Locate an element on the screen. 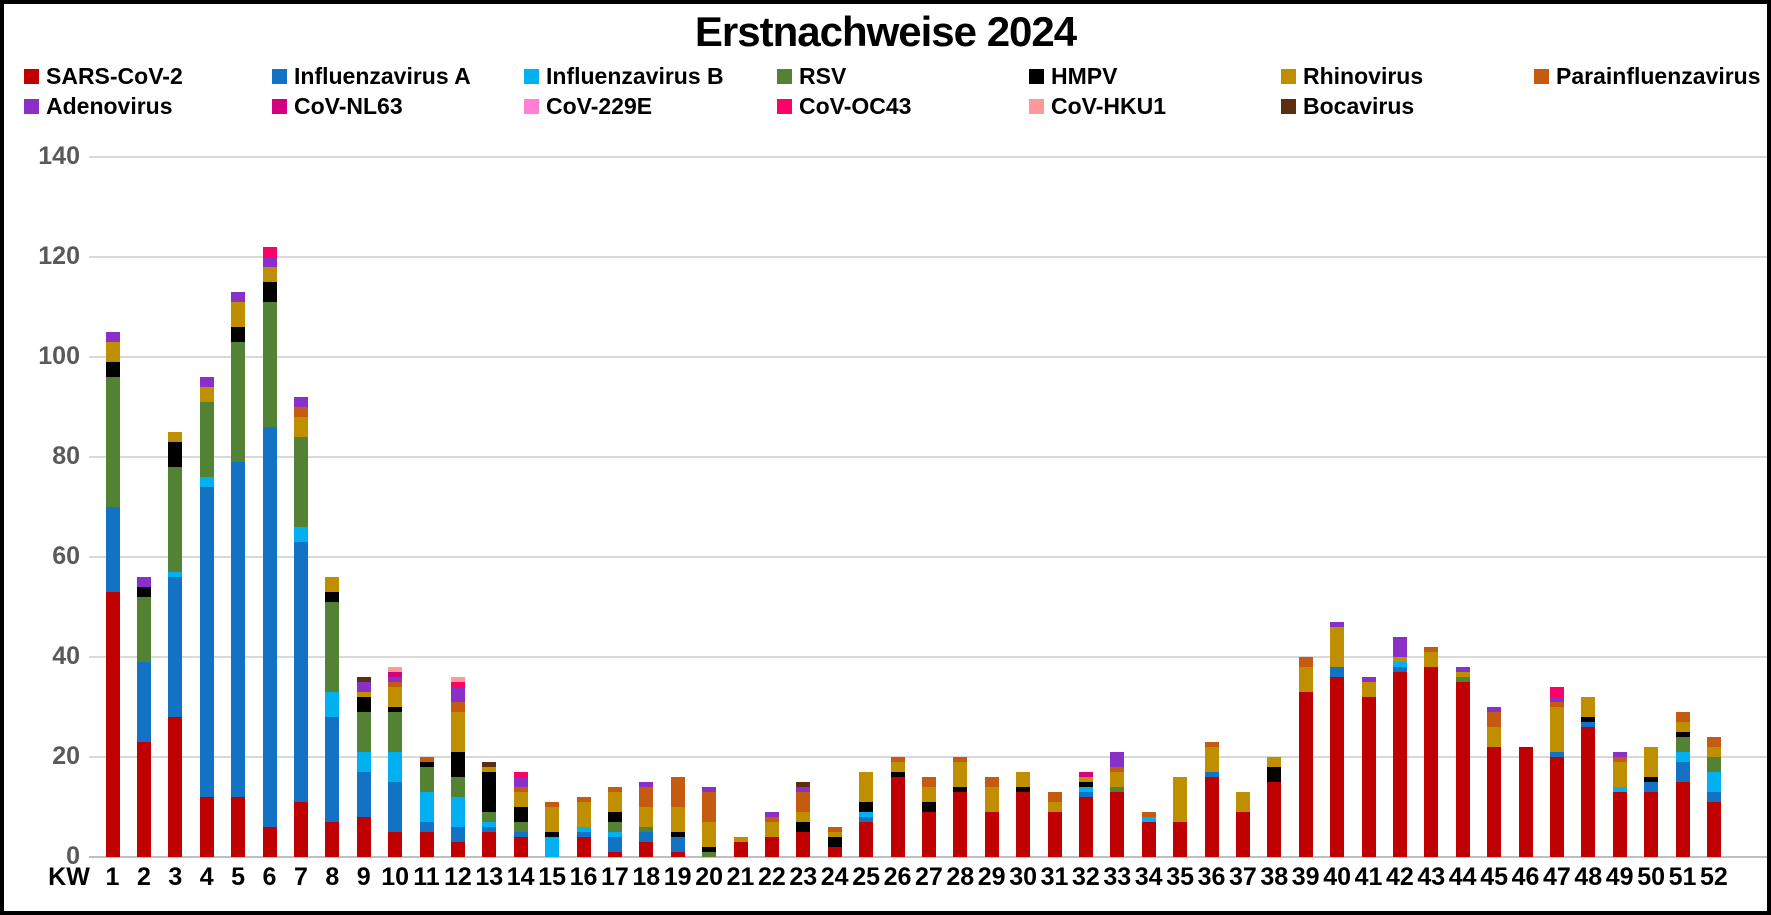 This screenshot has height=915, width=1771. legend-label: RSV is located at coordinates (823, 75).